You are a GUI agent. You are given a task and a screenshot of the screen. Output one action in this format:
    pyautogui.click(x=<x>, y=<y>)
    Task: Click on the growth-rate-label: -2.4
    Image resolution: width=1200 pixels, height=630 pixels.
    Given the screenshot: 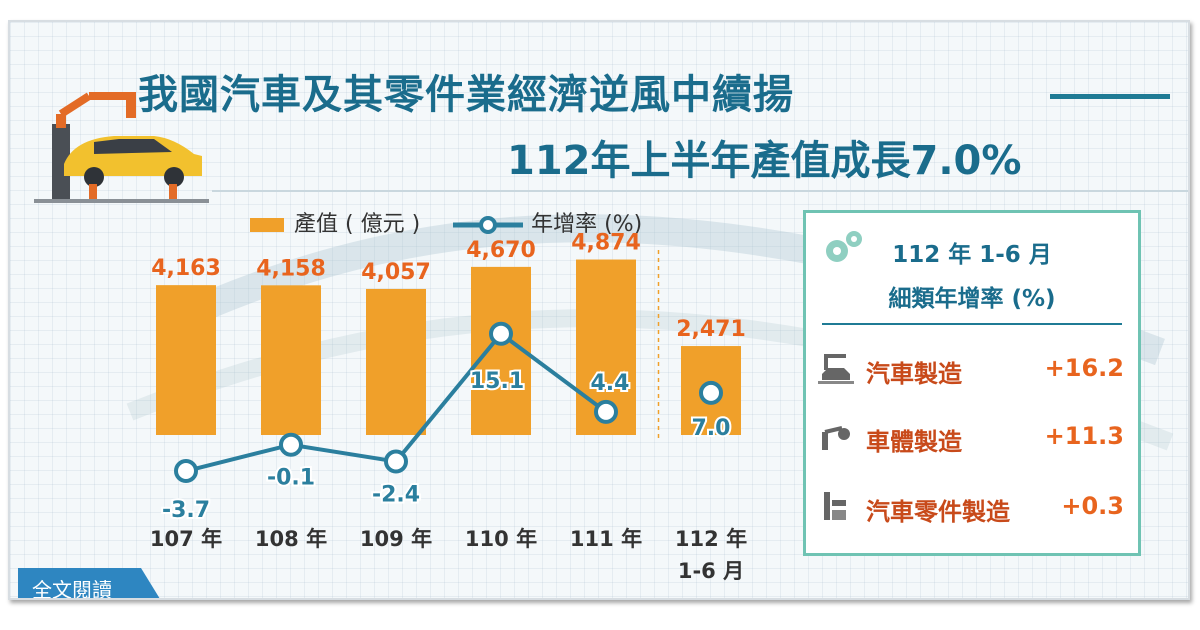 What is the action you would take?
    pyautogui.click(x=396, y=495)
    